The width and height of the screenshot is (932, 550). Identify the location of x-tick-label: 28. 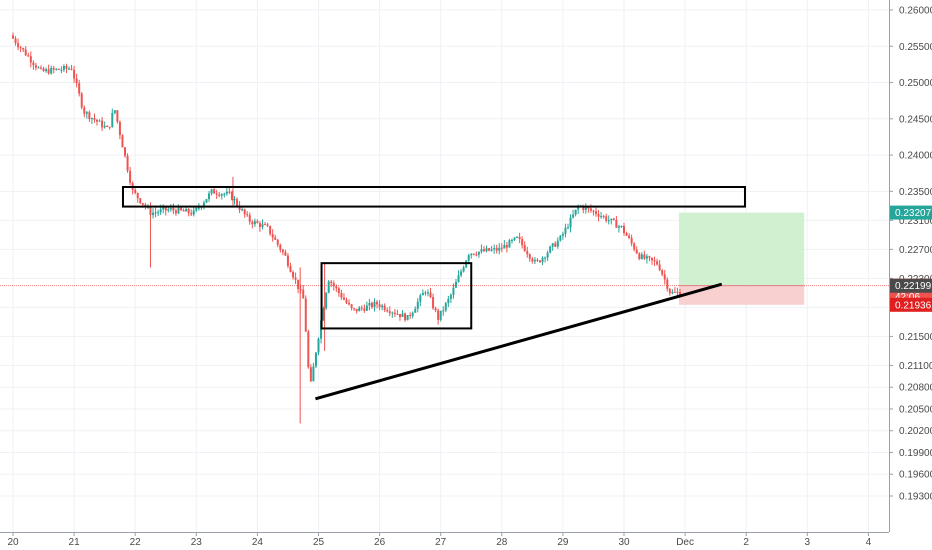
(502, 542).